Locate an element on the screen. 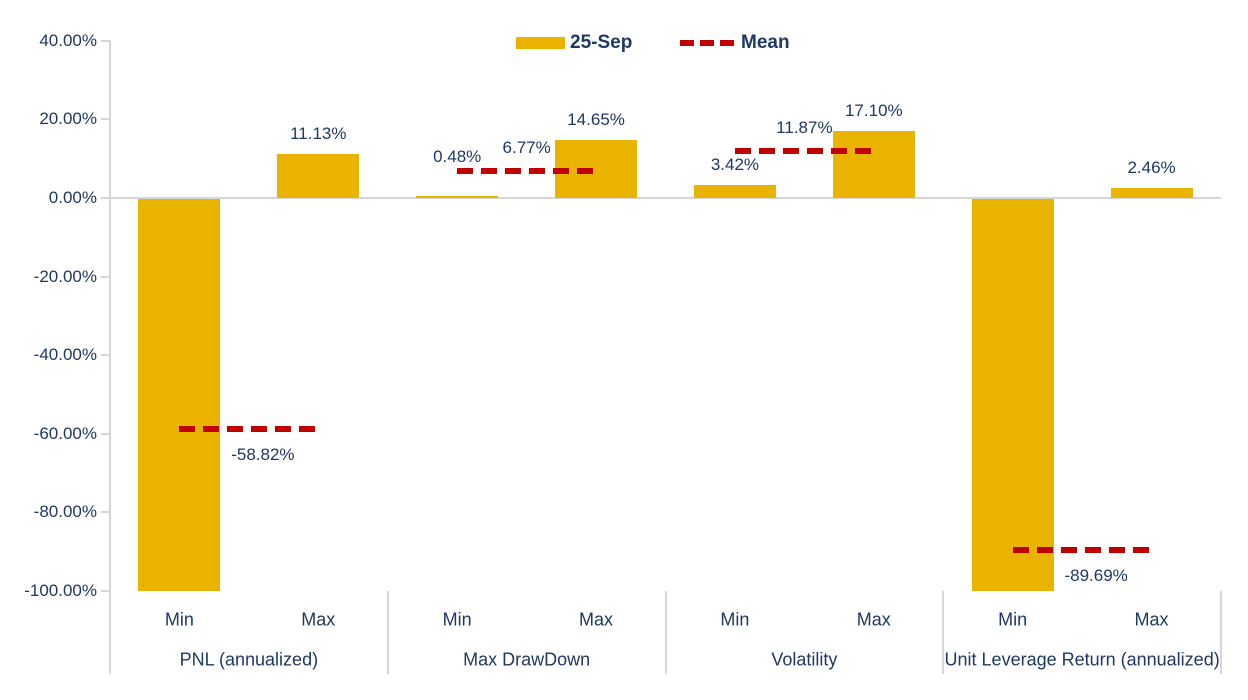 The width and height of the screenshot is (1248, 700). bar-value-label: 17.10% is located at coordinates (873, 110).